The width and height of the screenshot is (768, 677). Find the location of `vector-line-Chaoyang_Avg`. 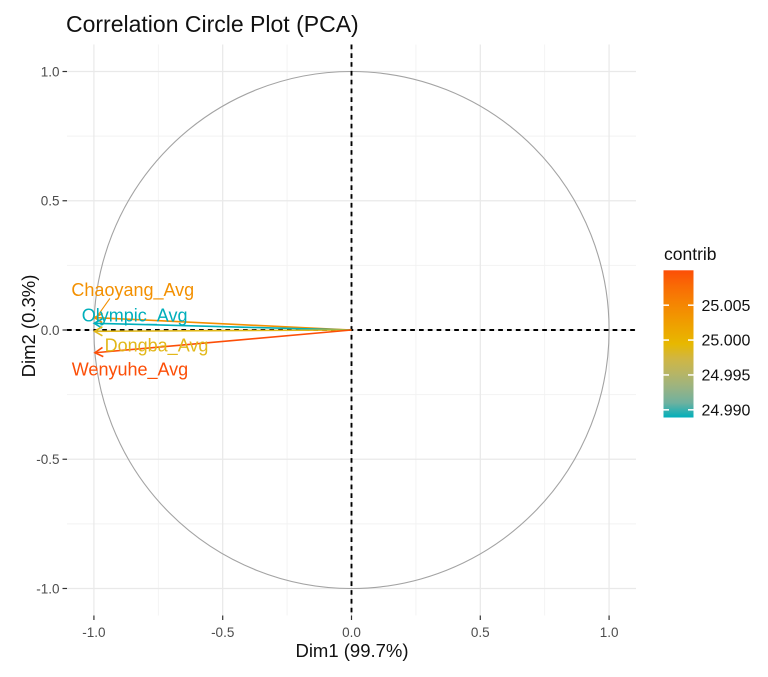

vector-line-Chaoyang_Avg is located at coordinates (223, 323).